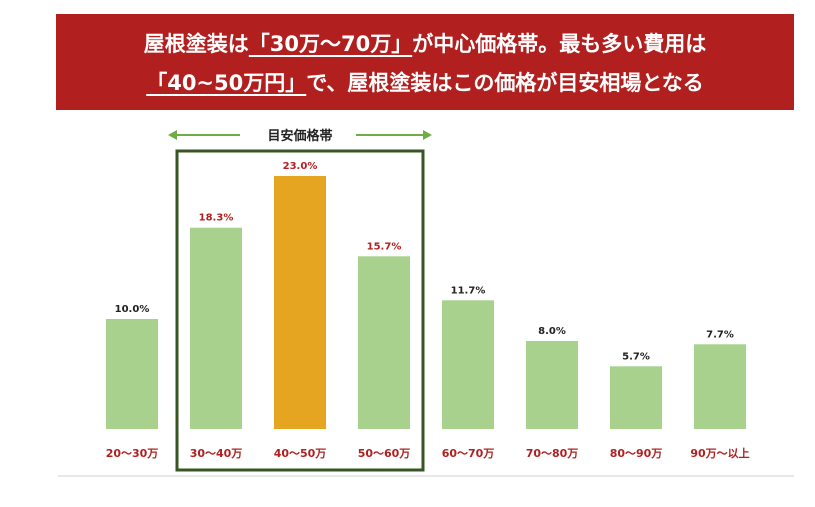 The image size is (815, 507). I want to click on headline-highlight: 「30万～70万」, so click(330, 44).